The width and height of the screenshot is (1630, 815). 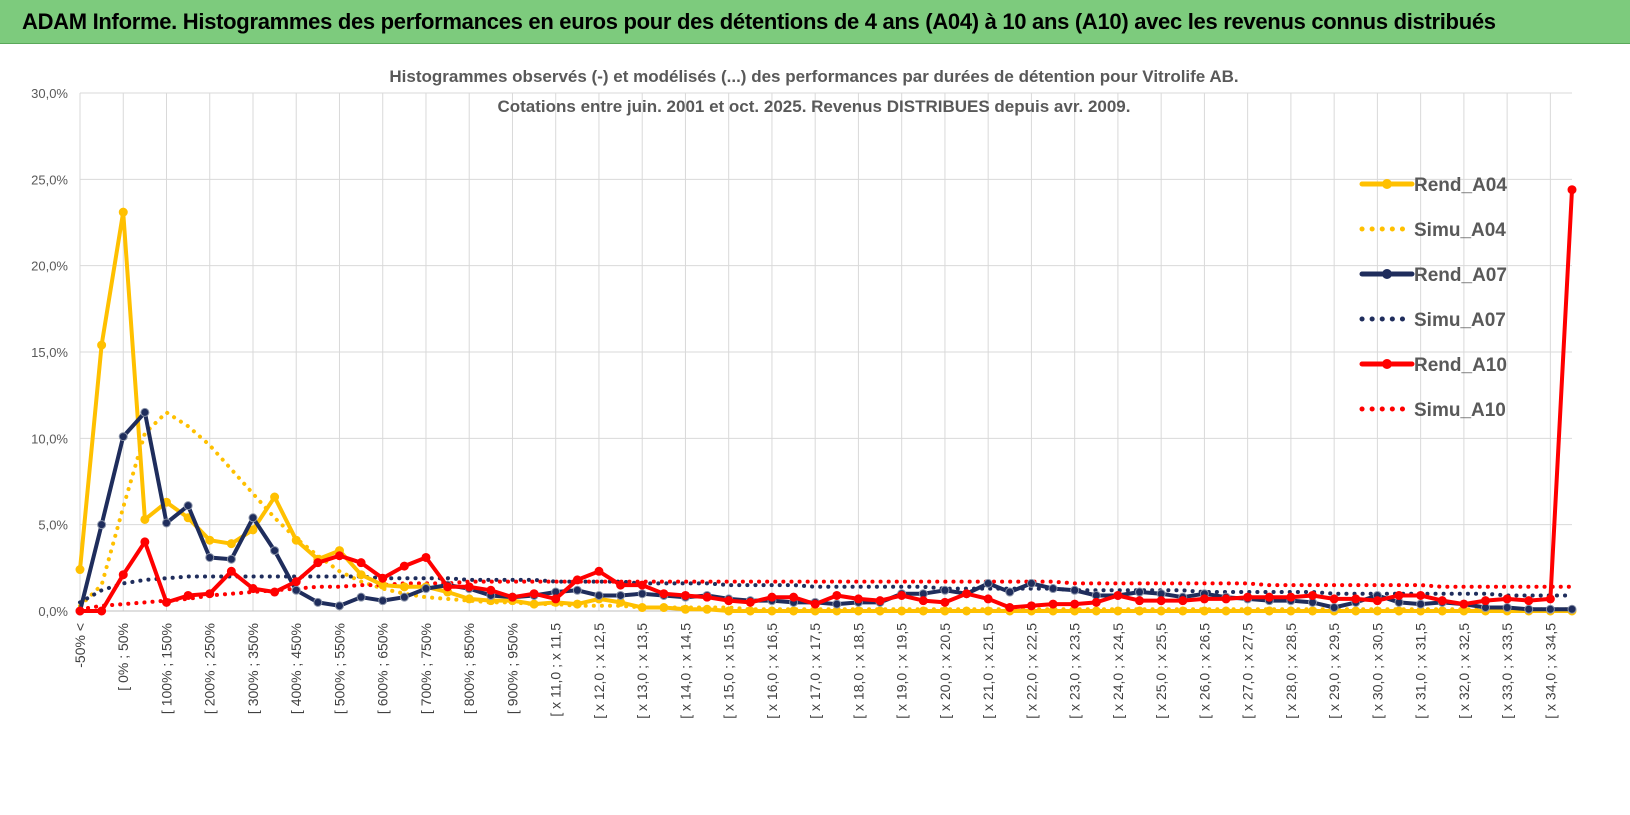 I want to click on legend-label-rend-a10: Rend_A10, so click(x=1460, y=365).